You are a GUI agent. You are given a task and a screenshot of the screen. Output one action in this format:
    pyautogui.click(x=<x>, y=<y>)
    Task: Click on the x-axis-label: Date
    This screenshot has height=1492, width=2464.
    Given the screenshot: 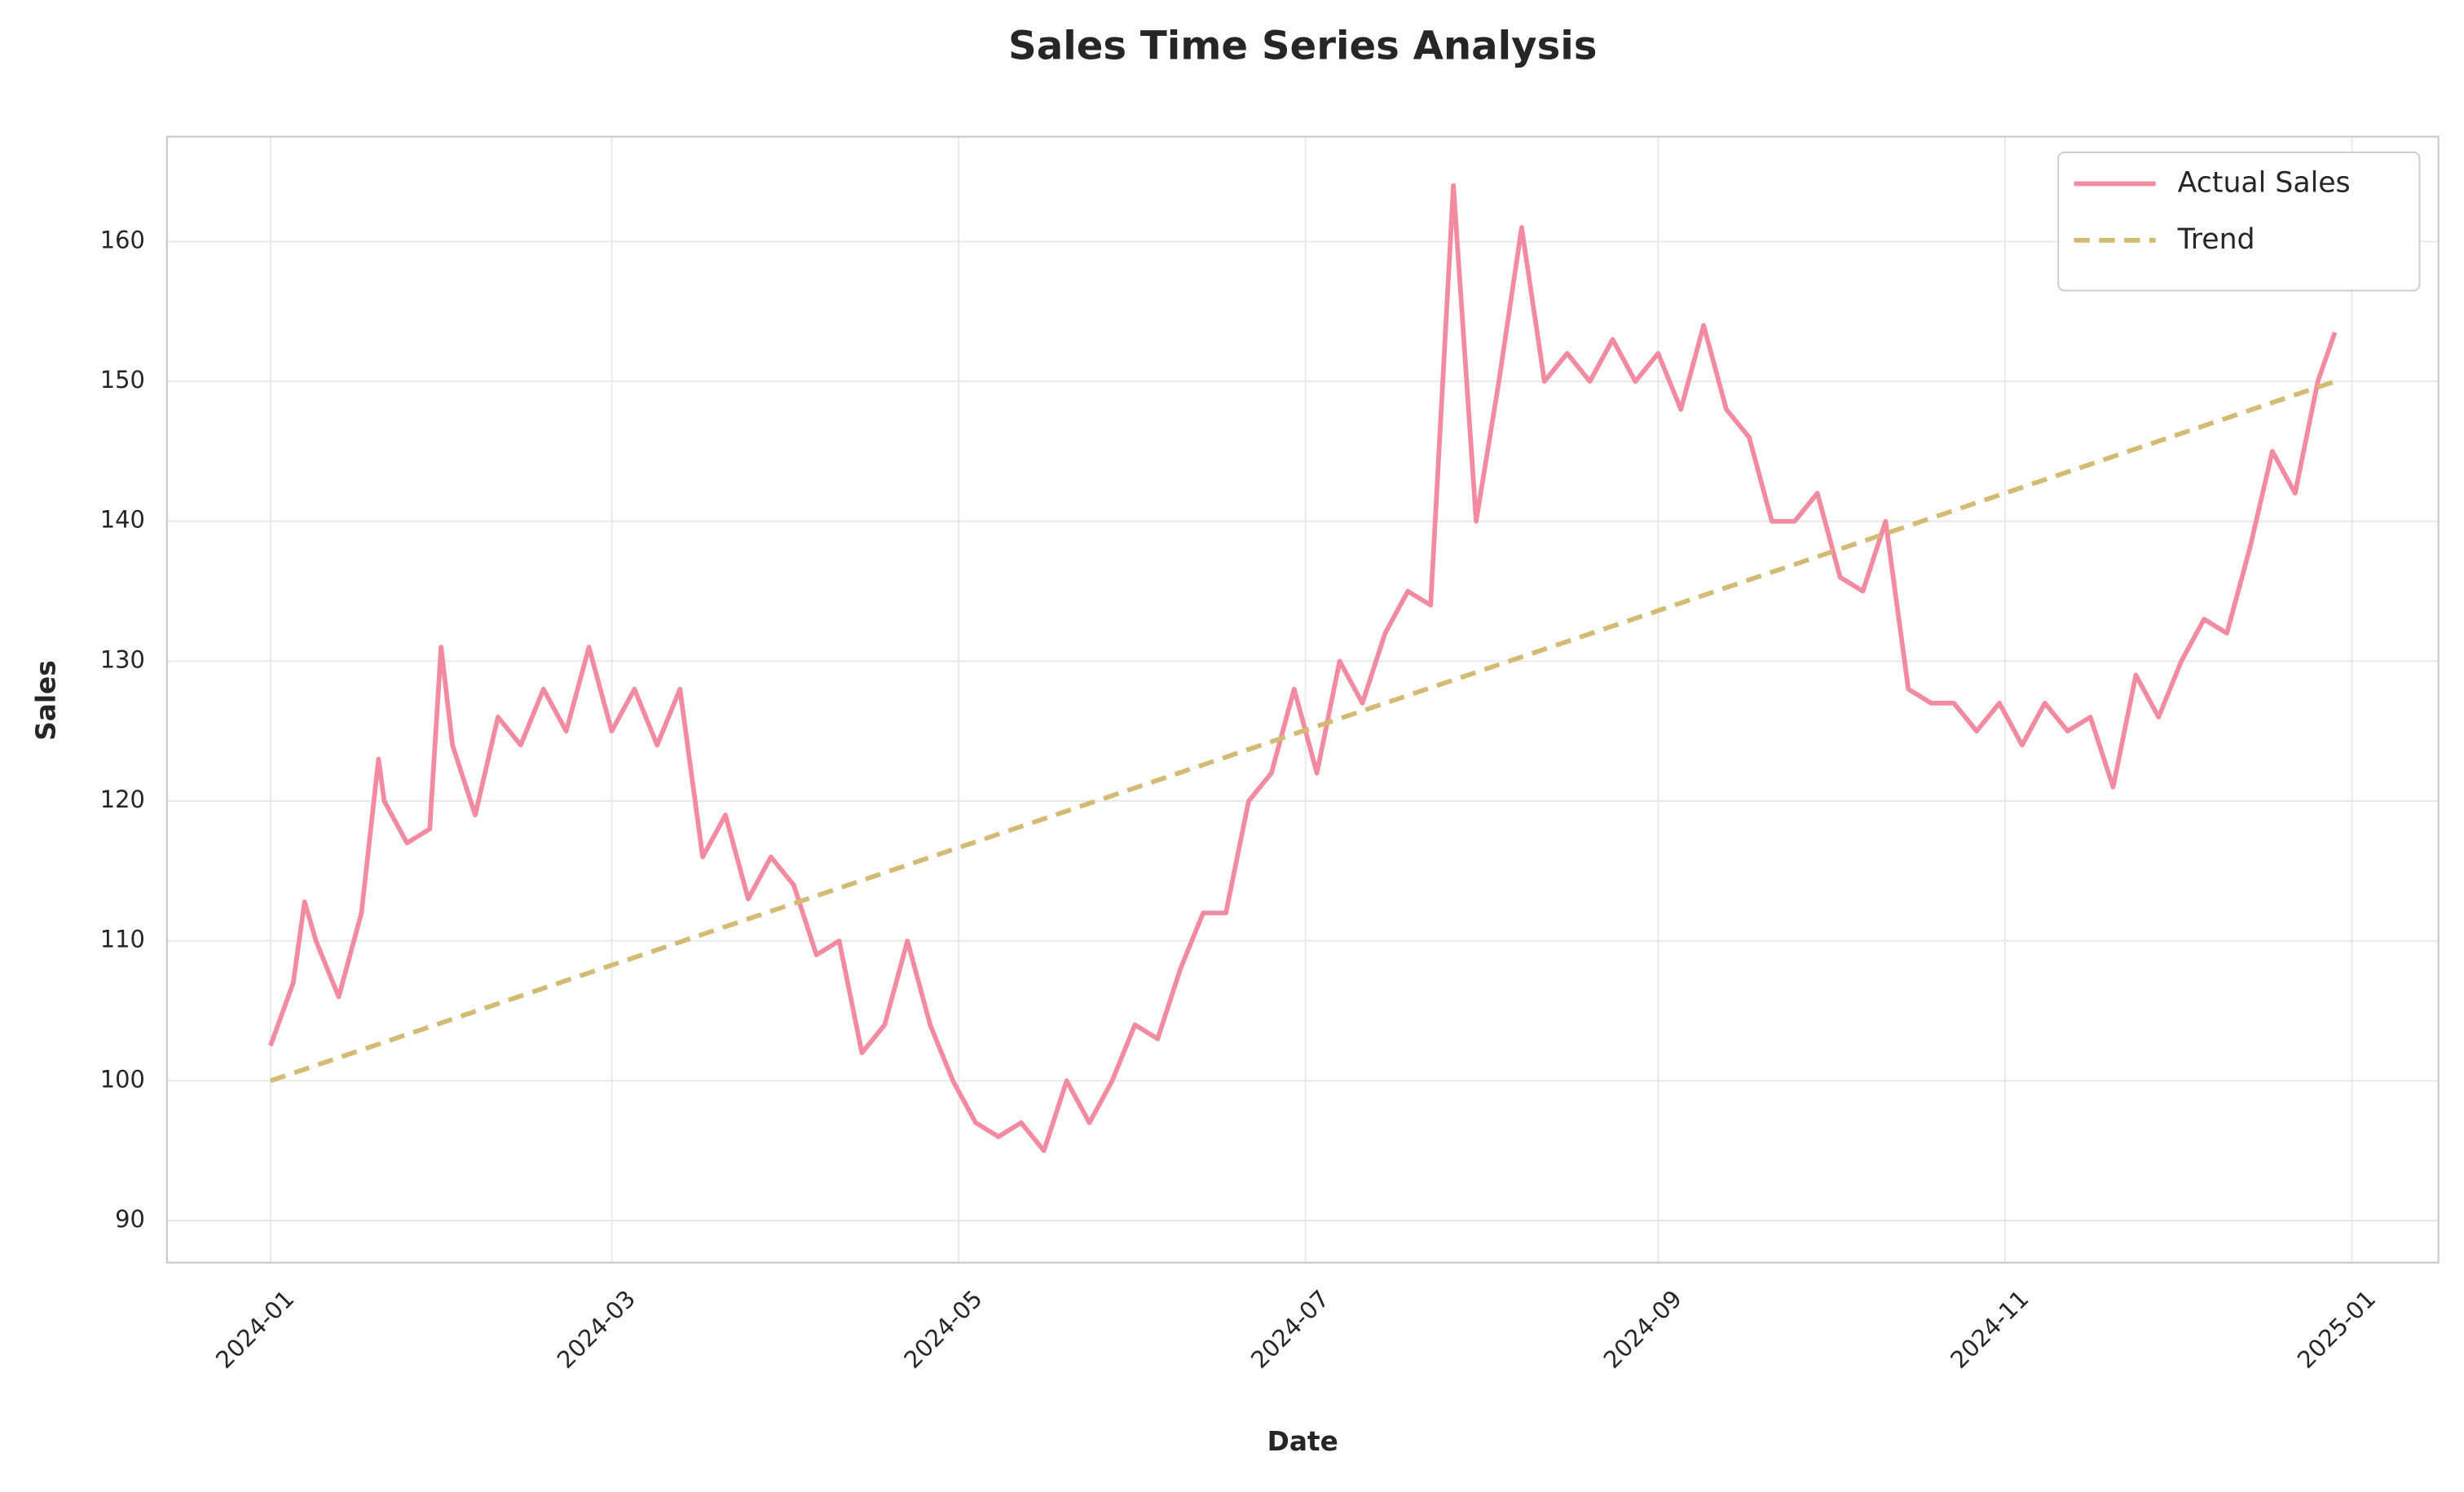 What is the action you would take?
    pyautogui.click(x=1302, y=1441)
    